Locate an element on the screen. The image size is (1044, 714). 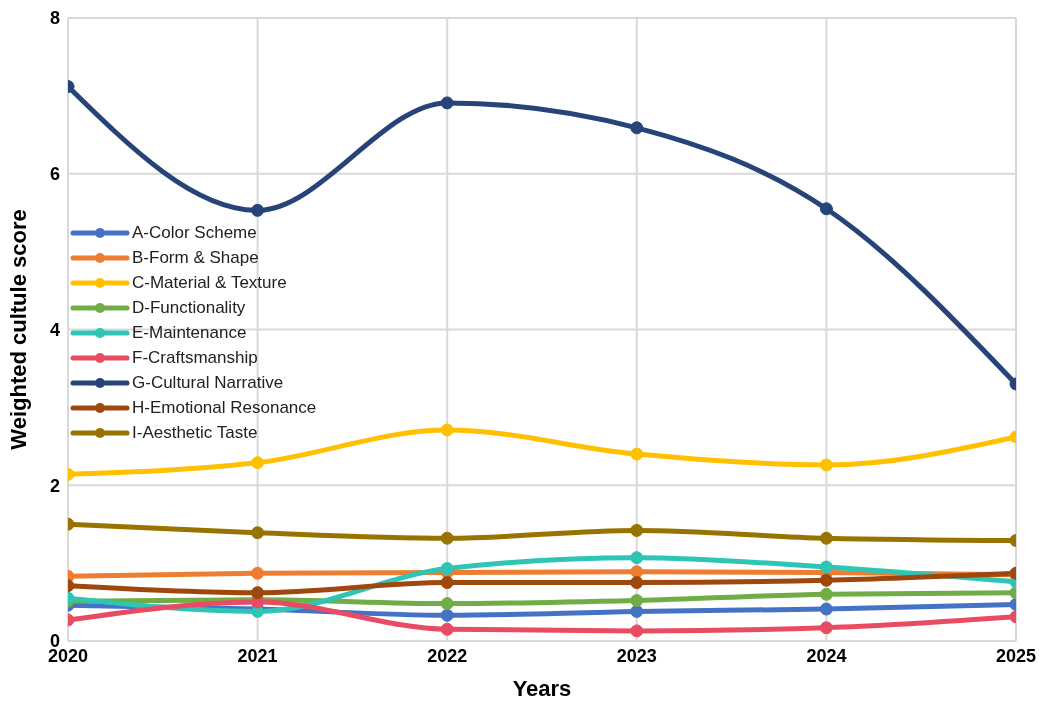
legend-label: G-Cultural Narrative is located at coordinates (208, 382).